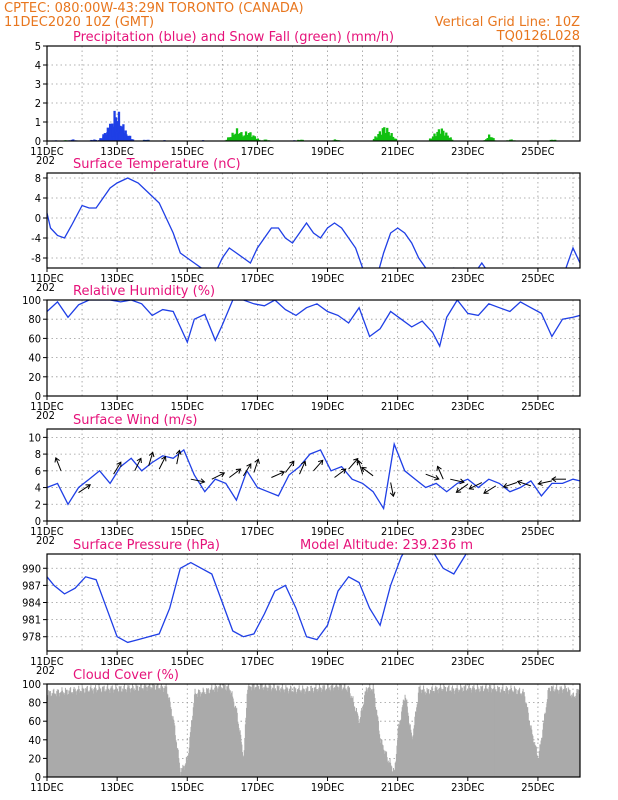 This screenshot has width=618, height=800. I want to click on header-model-code: TQ0126L028, so click(538, 36).